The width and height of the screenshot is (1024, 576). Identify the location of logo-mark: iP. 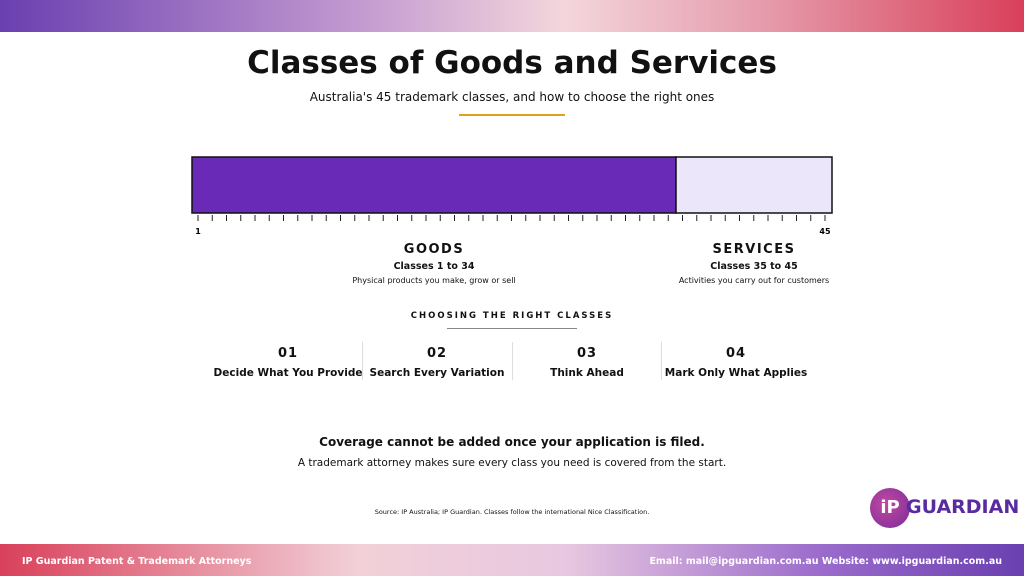
(890, 508).